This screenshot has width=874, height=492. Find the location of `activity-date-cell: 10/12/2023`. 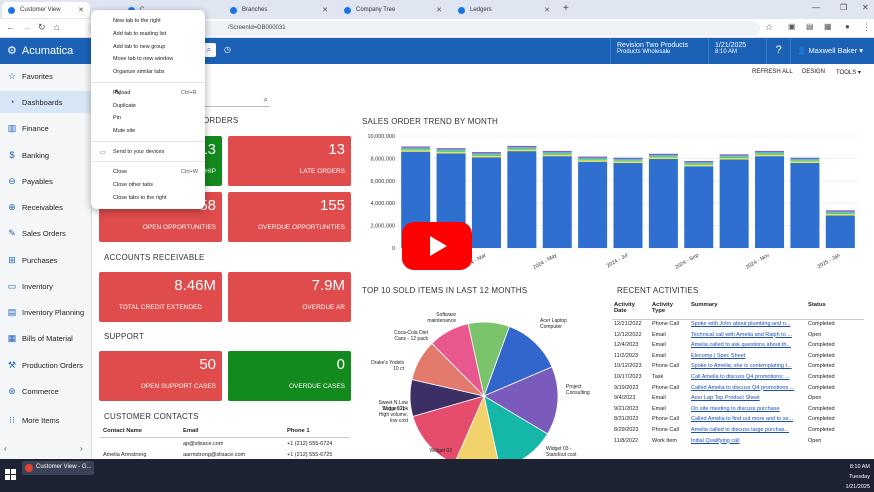

activity-date-cell: 10/12/2023 is located at coordinates (628, 366).